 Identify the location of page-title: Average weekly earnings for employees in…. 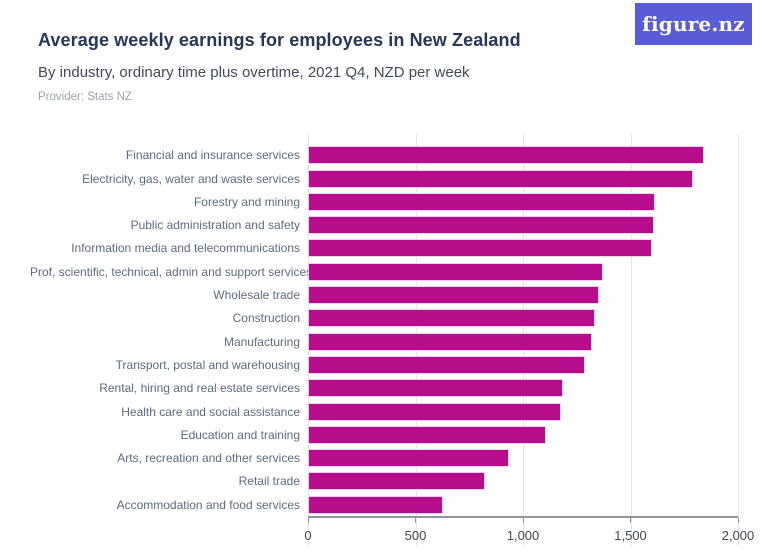
(279, 40).